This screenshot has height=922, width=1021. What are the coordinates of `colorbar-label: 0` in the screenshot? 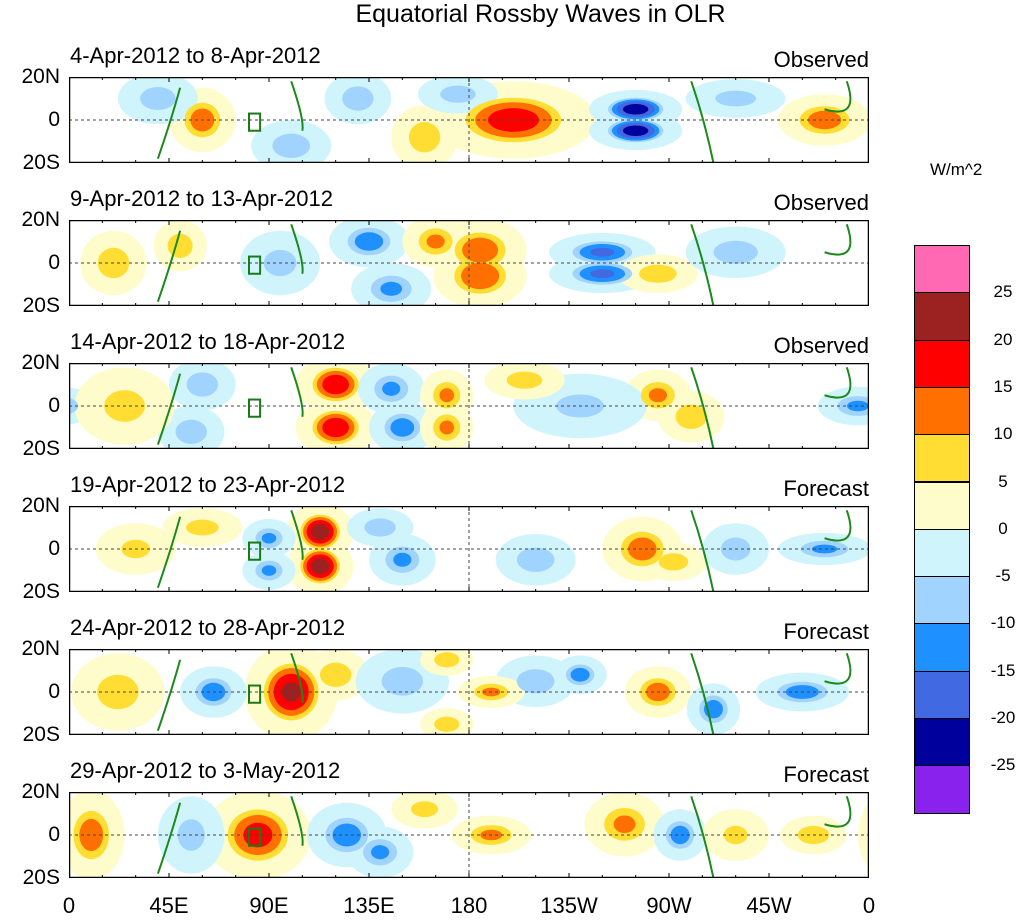 It's located at (1003, 528).